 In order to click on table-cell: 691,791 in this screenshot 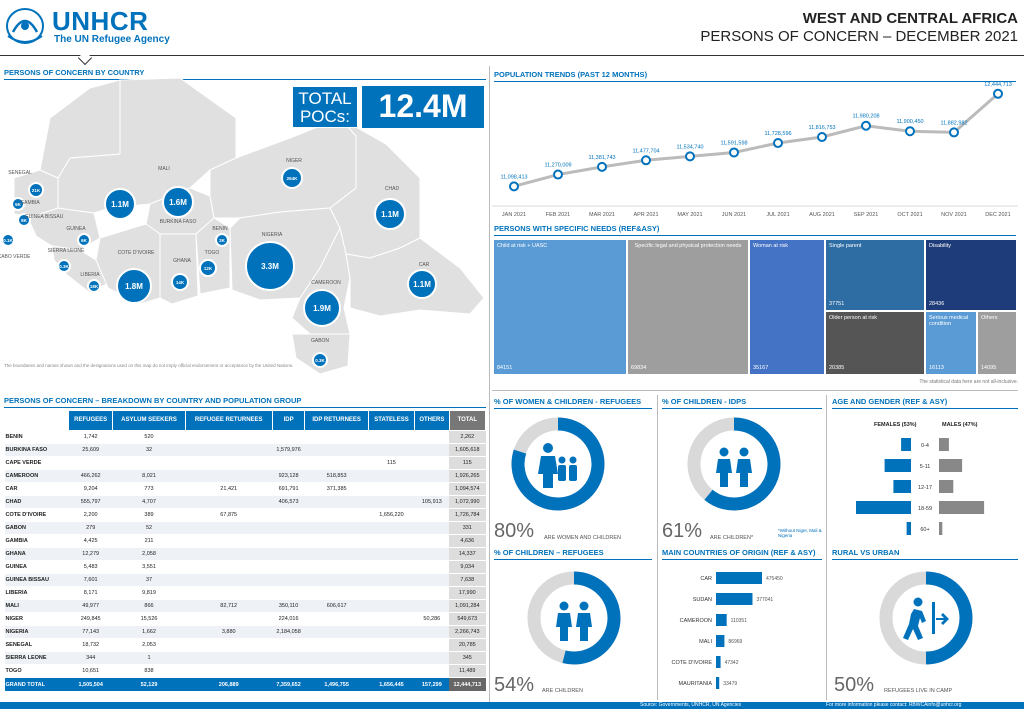, I will do `click(288, 489)`.